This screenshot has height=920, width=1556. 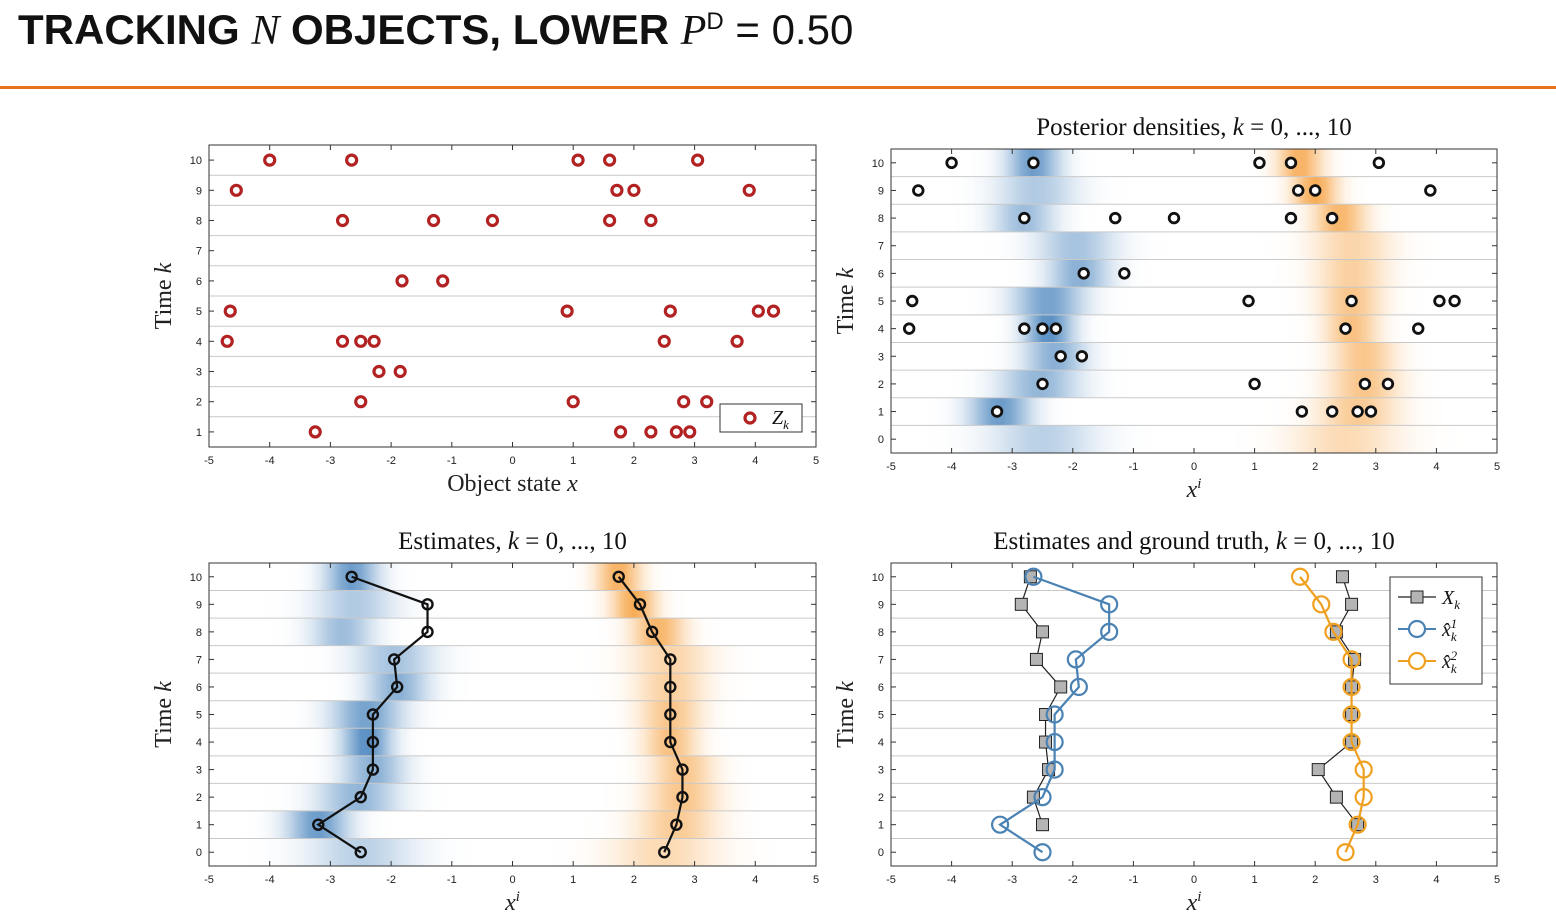 I want to click on x-tick-label: 0, so click(x=512, y=880).